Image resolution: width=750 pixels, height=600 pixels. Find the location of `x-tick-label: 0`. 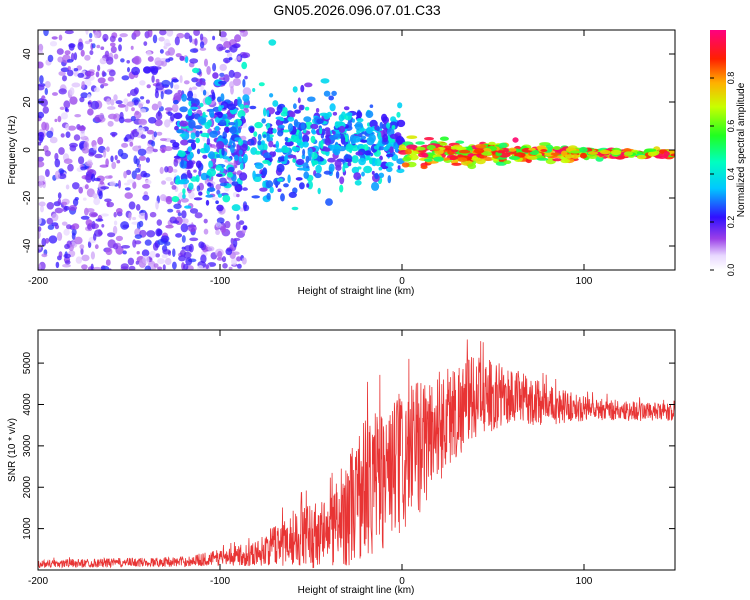

x-tick-label: 0 is located at coordinates (402, 581).